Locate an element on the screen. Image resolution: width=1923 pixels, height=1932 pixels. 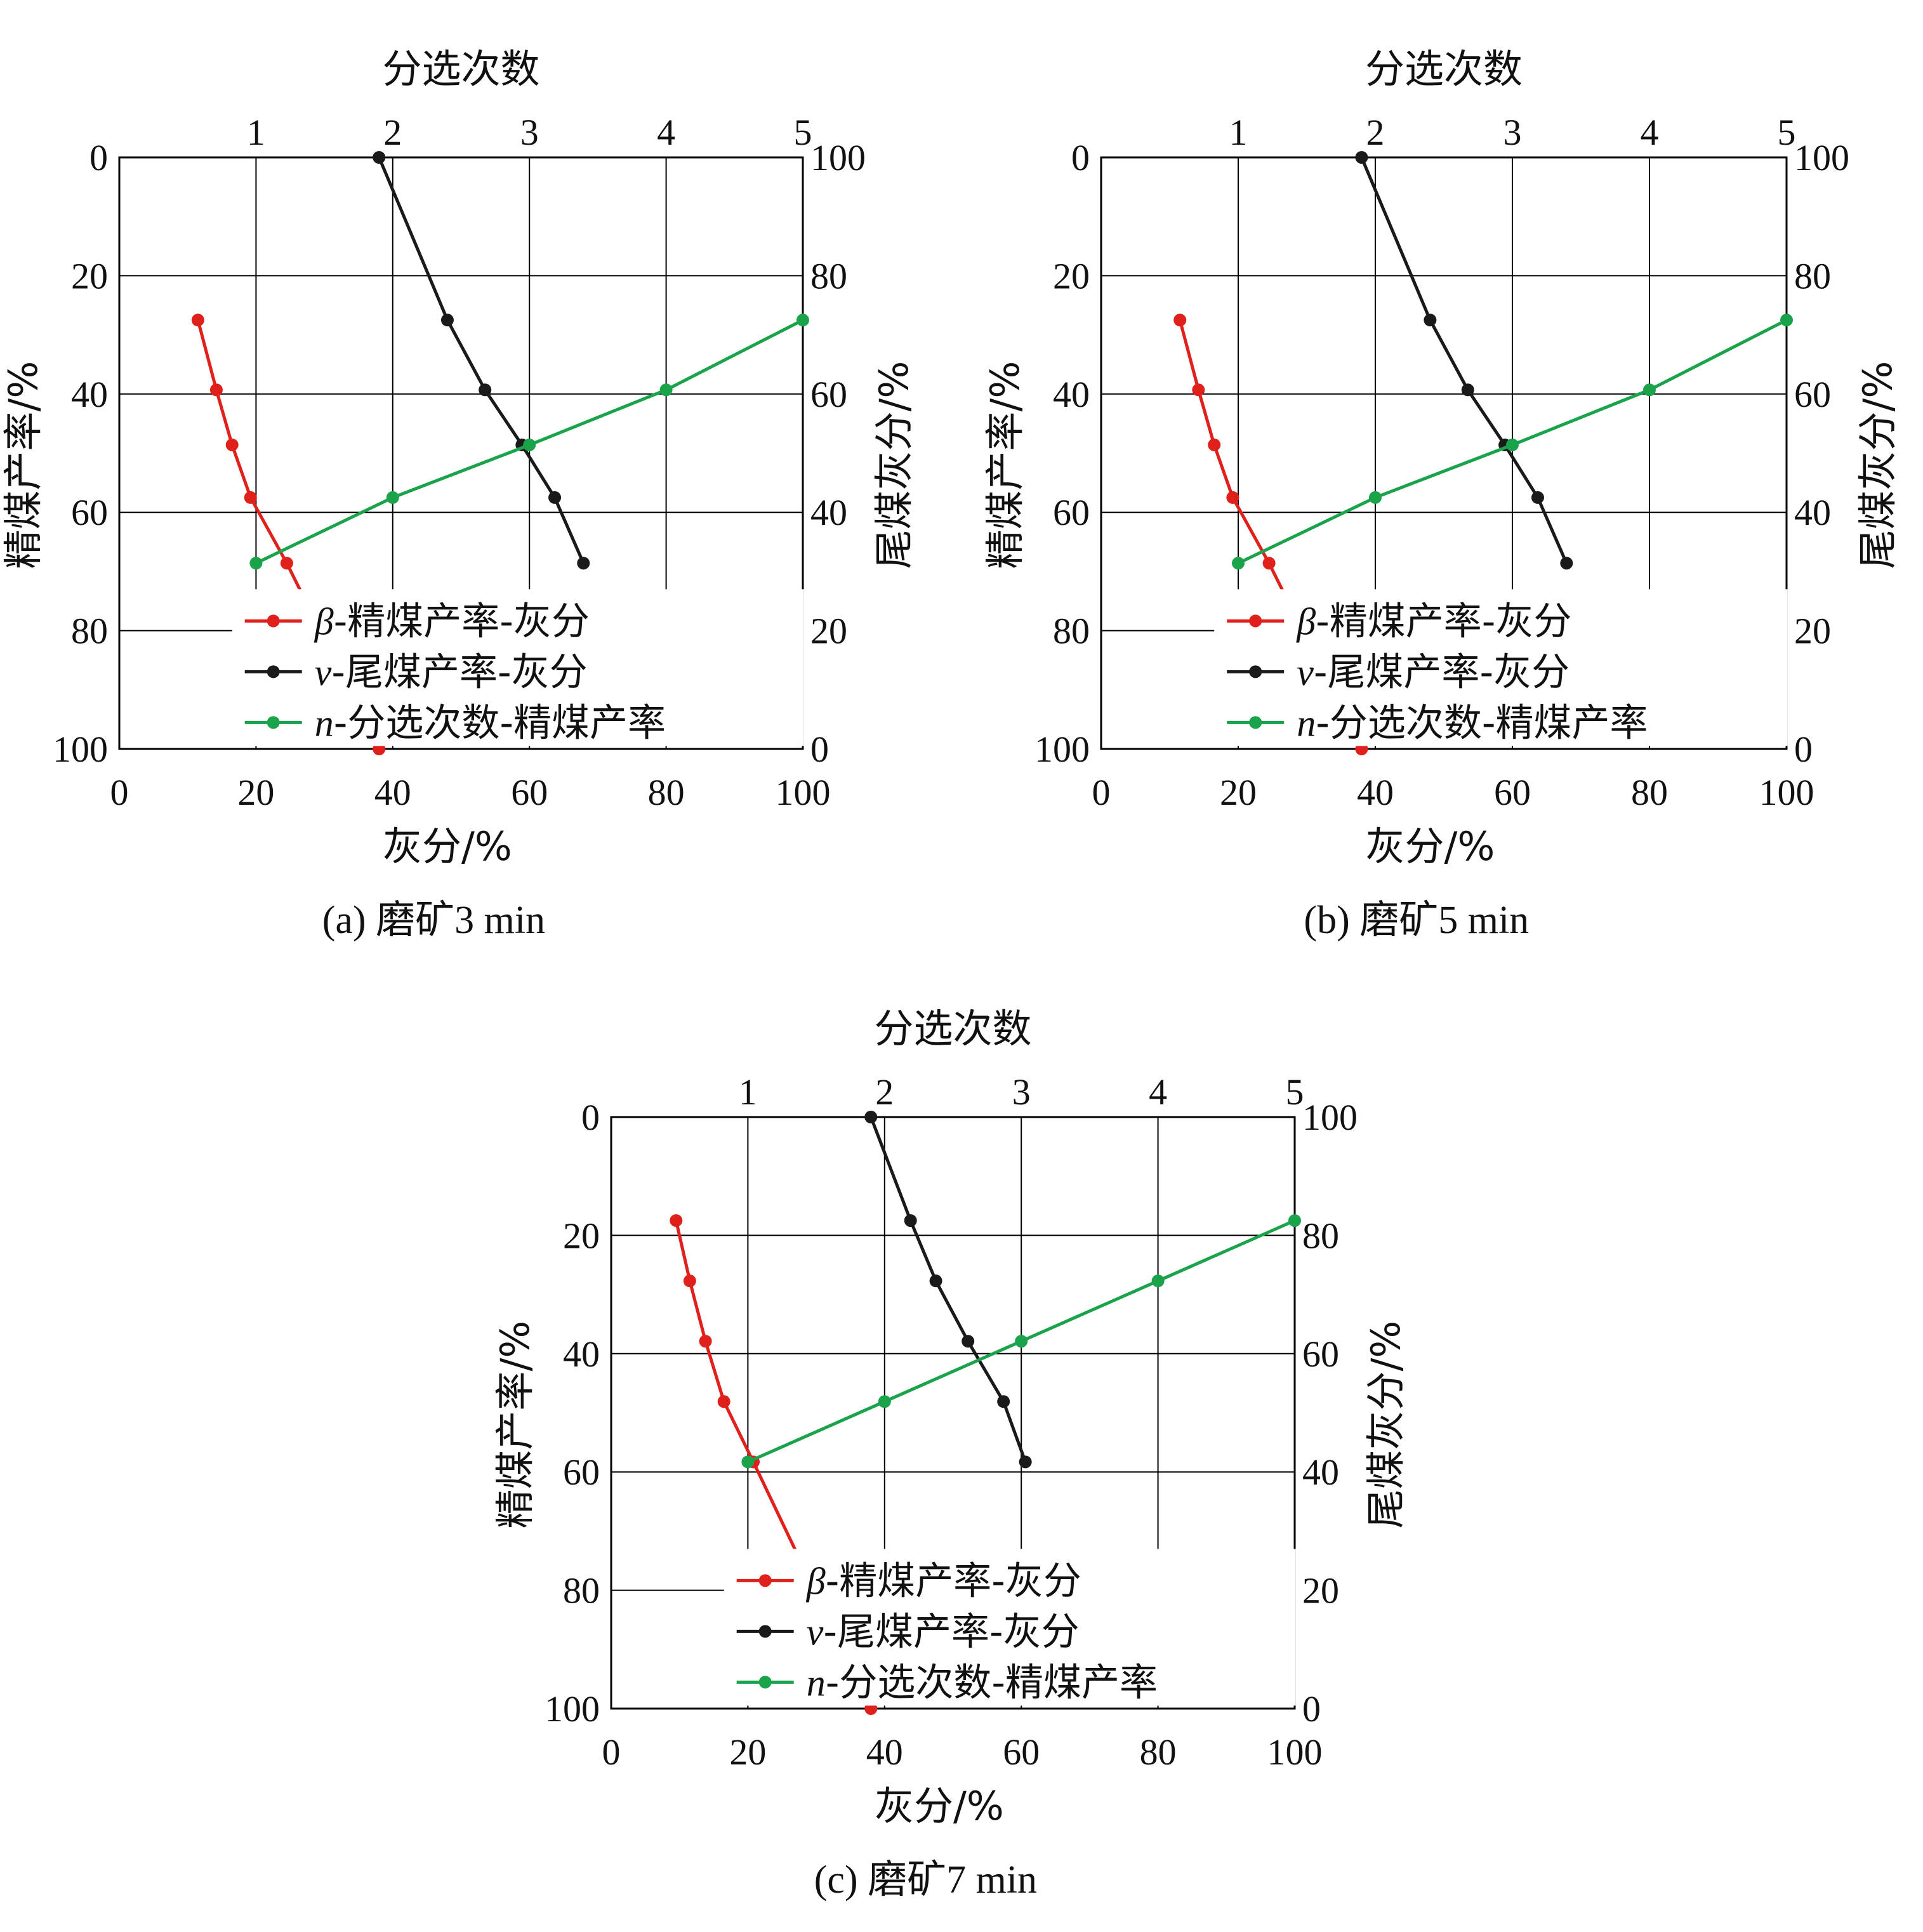
x-tick-label: 40 is located at coordinates (884, 1752).